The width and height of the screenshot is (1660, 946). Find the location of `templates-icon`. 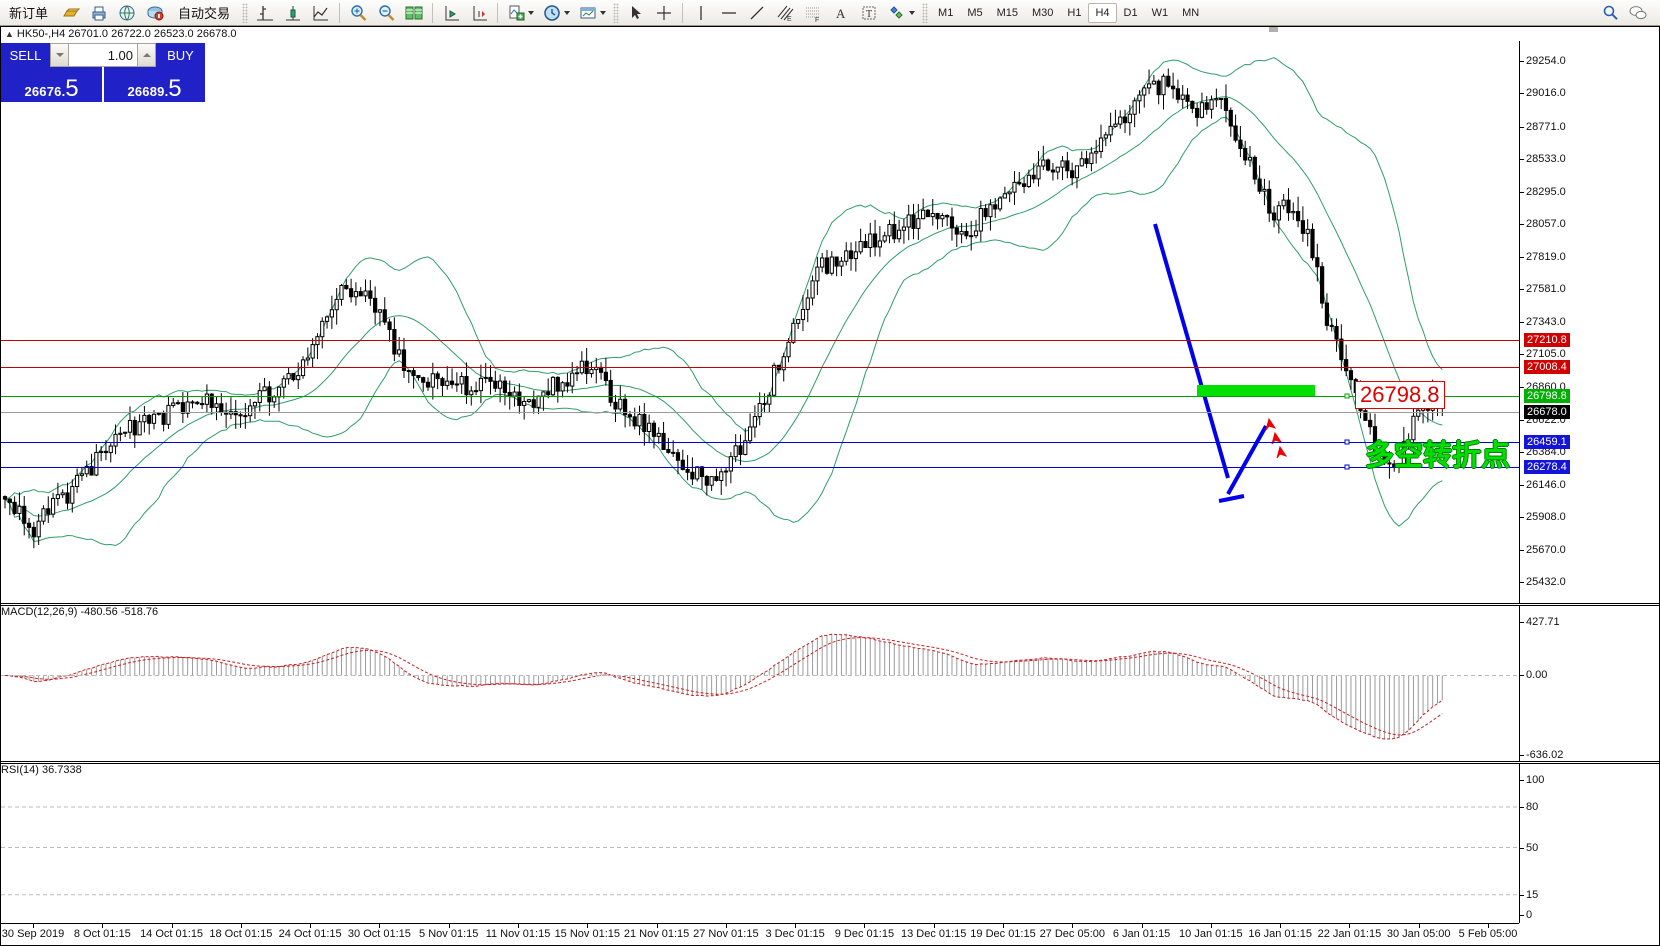

templates-icon is located at coordinates (592, 13).